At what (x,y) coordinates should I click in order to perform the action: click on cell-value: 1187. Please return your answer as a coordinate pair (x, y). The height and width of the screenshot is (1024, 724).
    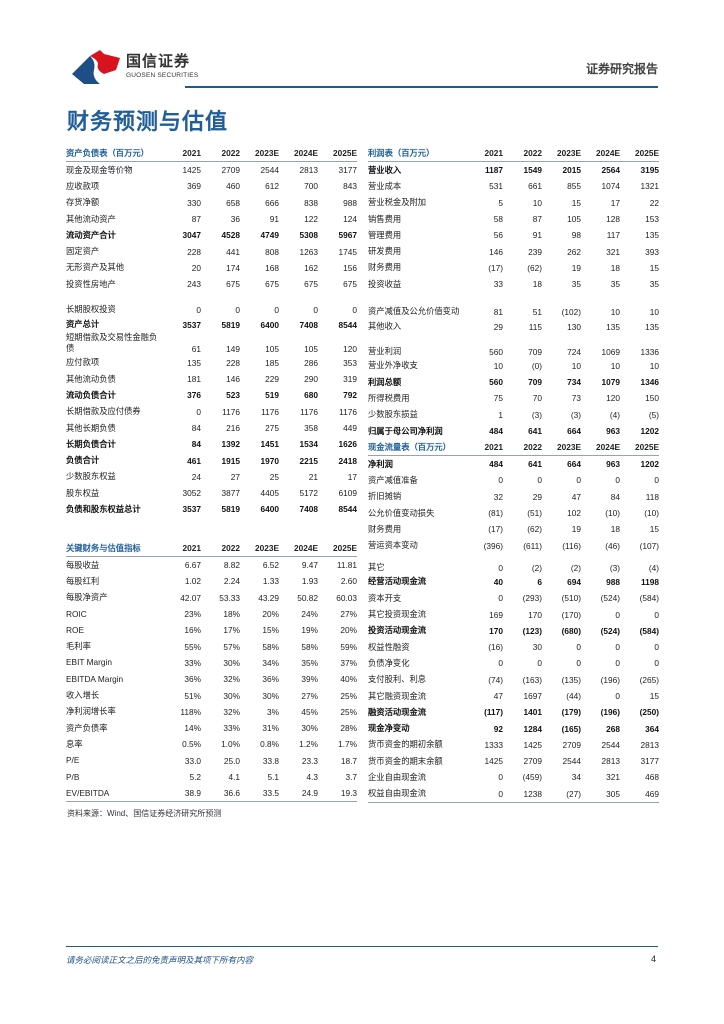
    Looking at the image, I should click on (494, 170).